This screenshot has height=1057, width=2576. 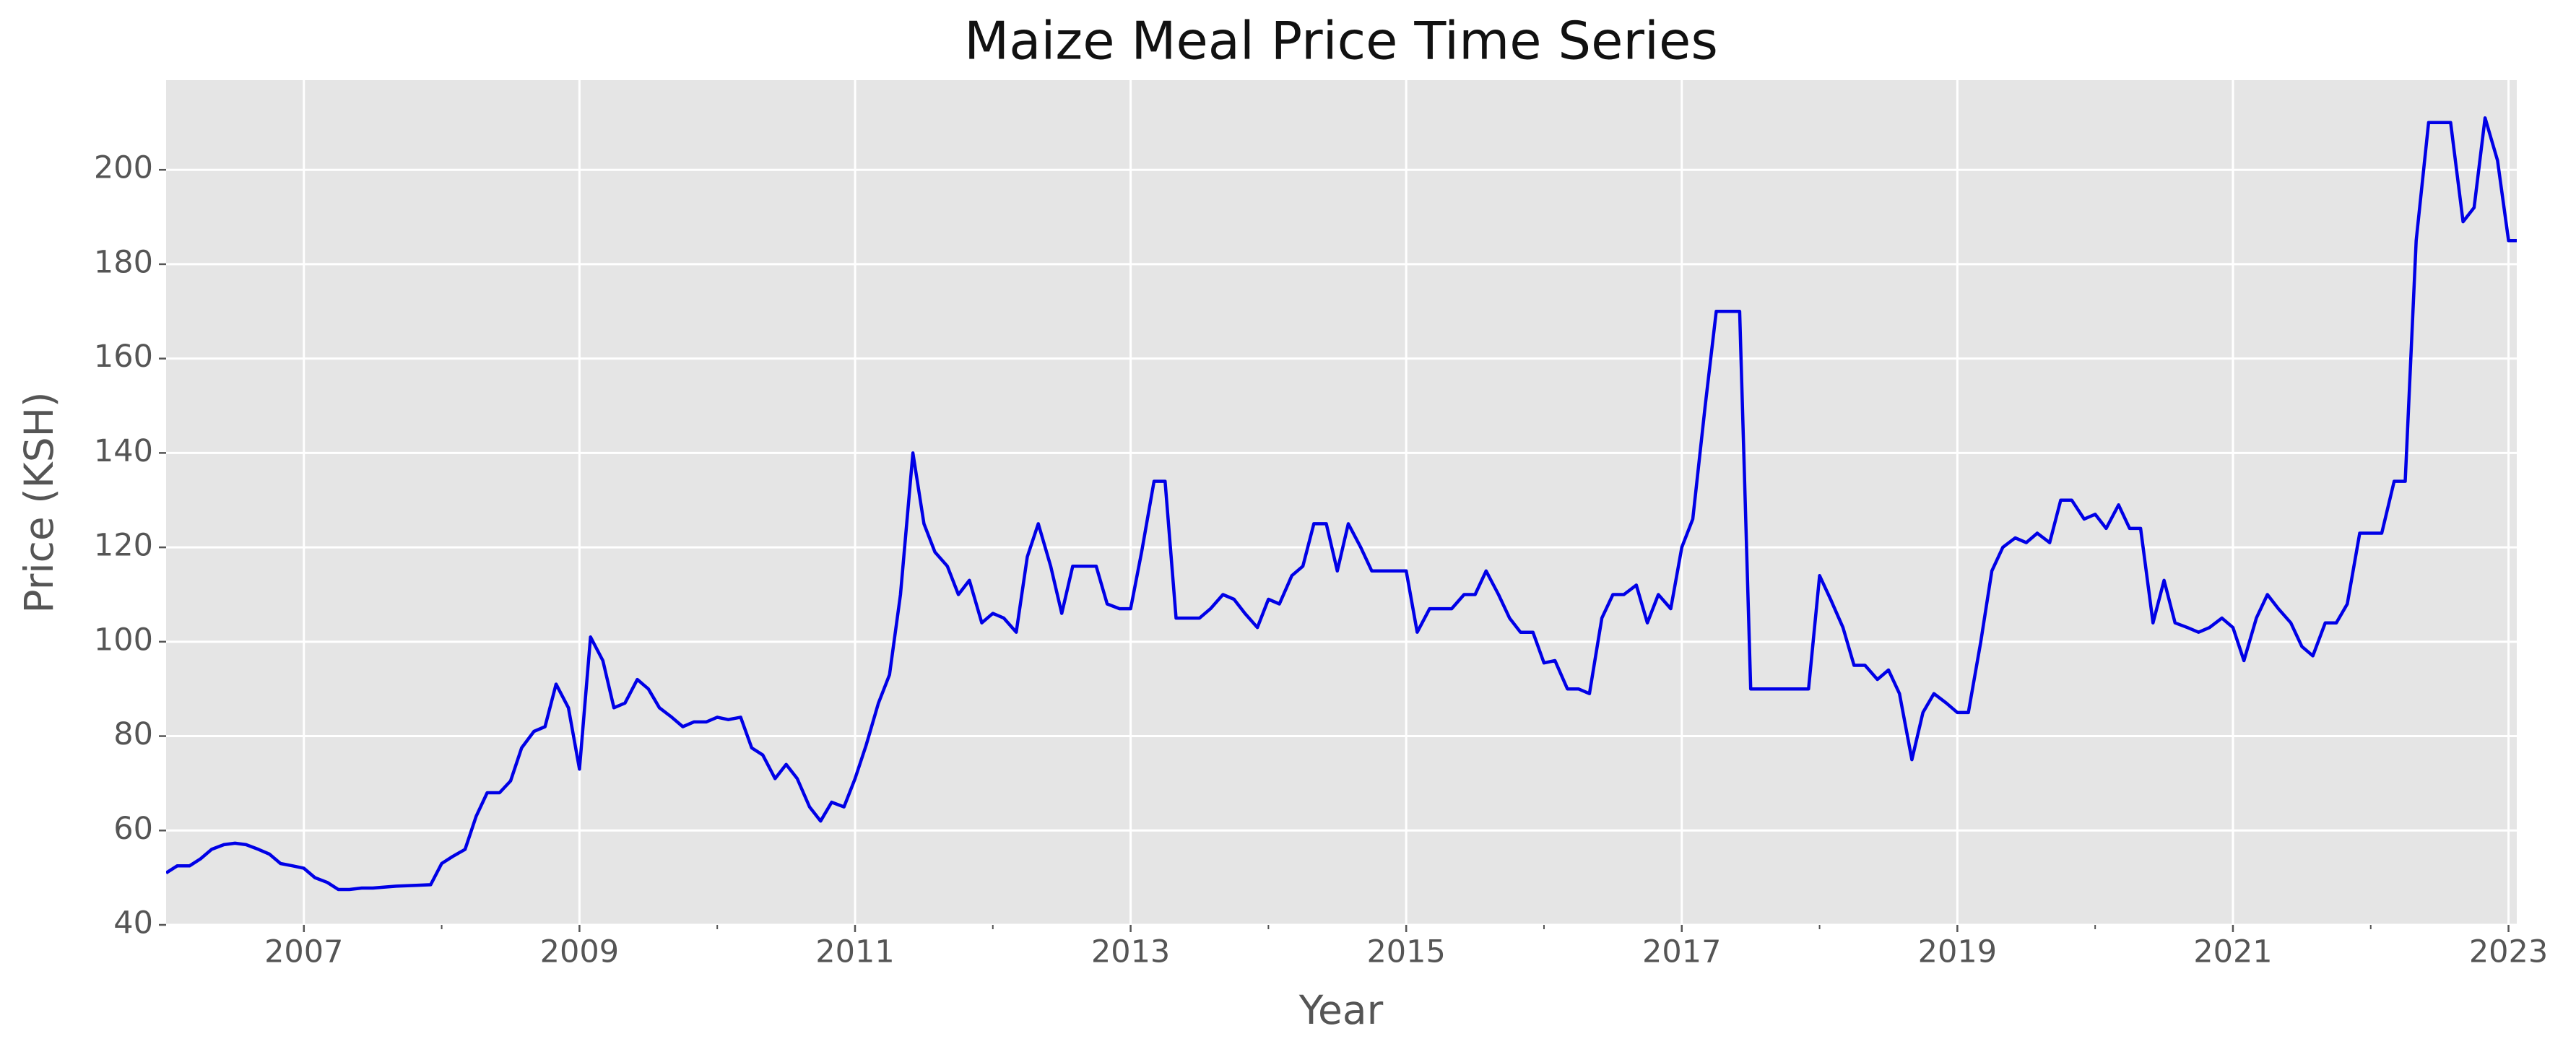 What do you see at coordinates (1130, 952) in the screenshot?
I see `x-tick-label: 2013` at bounding box center [1130, 952].